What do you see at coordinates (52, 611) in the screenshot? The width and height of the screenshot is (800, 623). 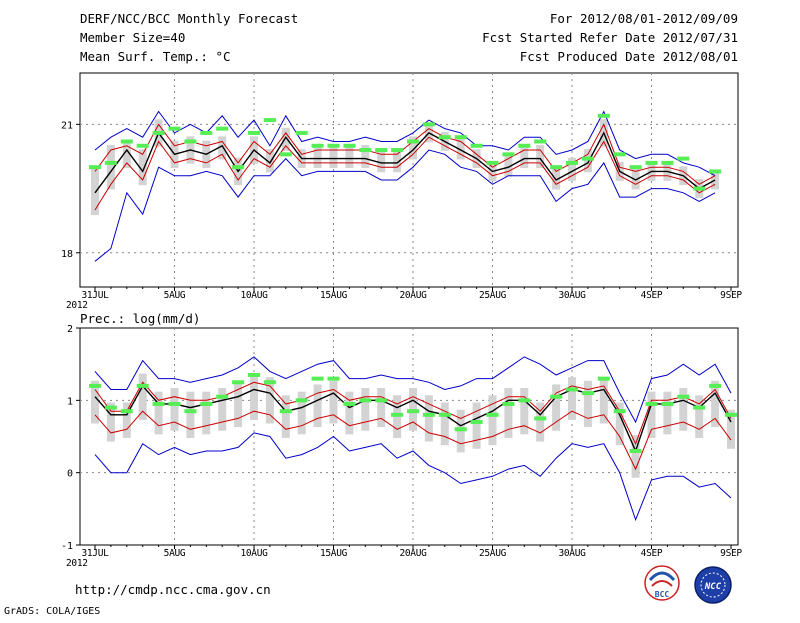 I see `grads-credit: GrADS: COLA/IGES` at bounding box center [52, 611].